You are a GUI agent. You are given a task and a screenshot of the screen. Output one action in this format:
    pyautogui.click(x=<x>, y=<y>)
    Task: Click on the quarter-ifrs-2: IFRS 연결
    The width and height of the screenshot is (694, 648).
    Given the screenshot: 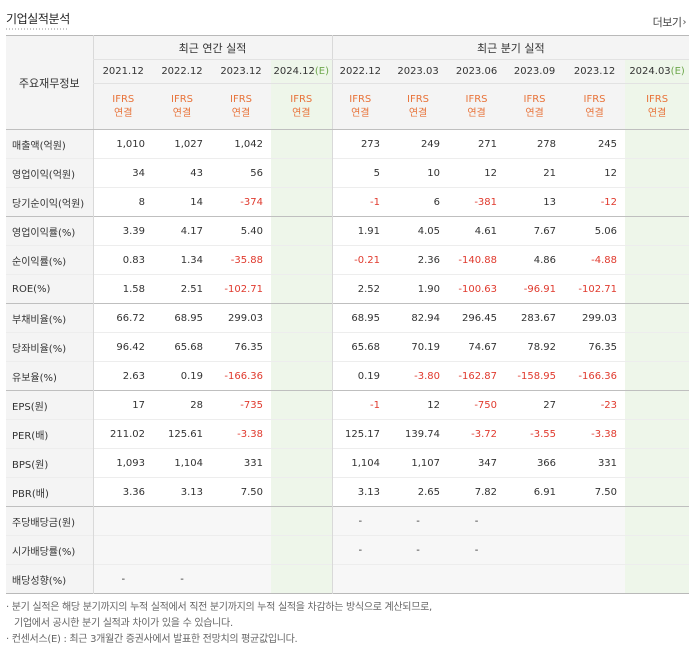 What is the action you would take?
    pyautogui.click(x=477, y=106)
    